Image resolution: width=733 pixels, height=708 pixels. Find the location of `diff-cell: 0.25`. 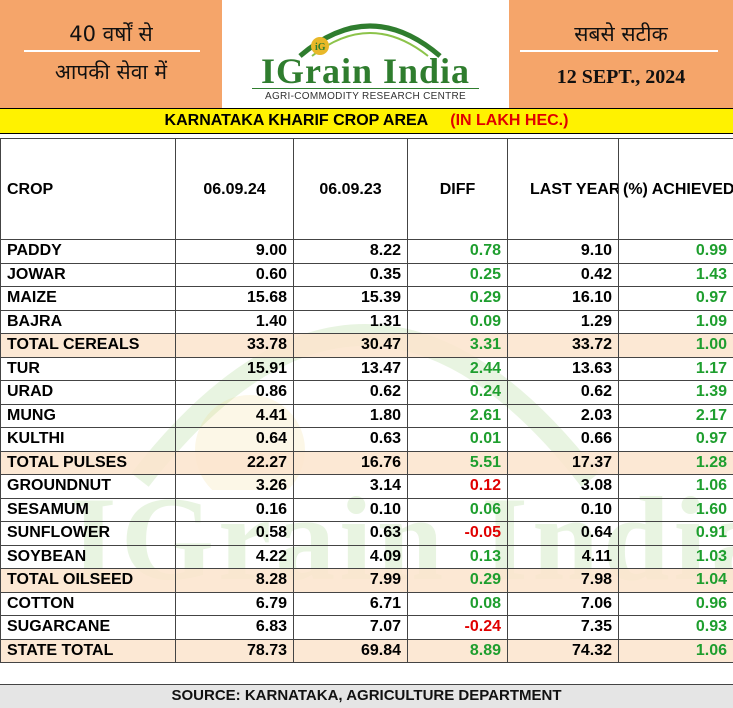

diff-cell: 0.25 is located at coordinates (457, 274).